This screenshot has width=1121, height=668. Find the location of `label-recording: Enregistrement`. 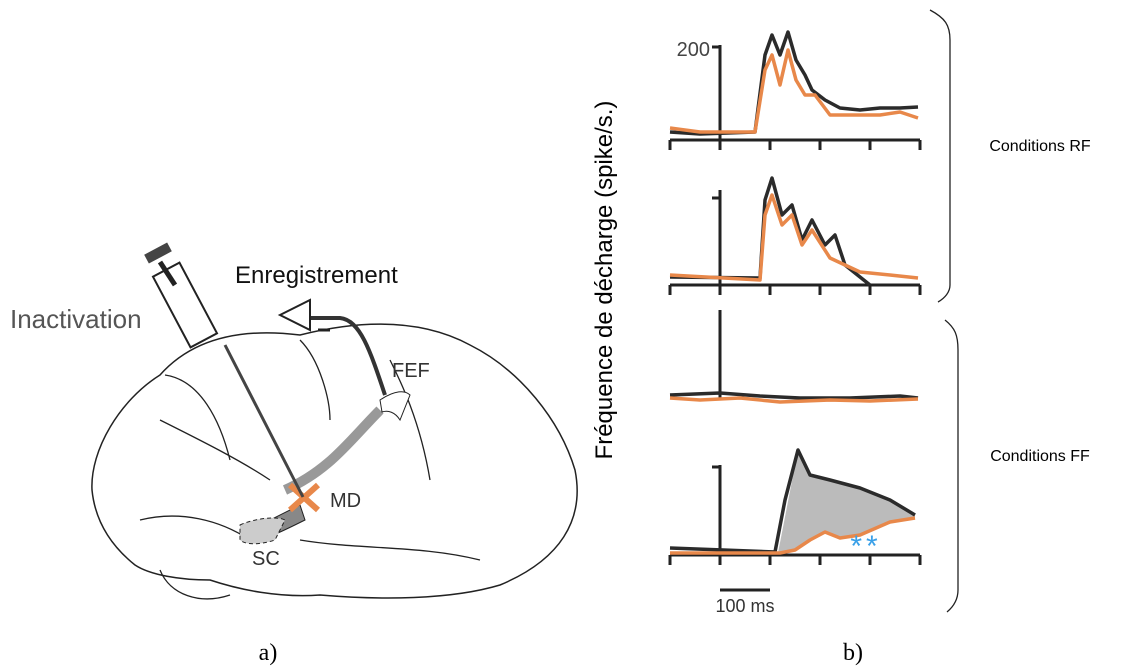

label-recording: Enregistrement is located at coordinates (316, 275).